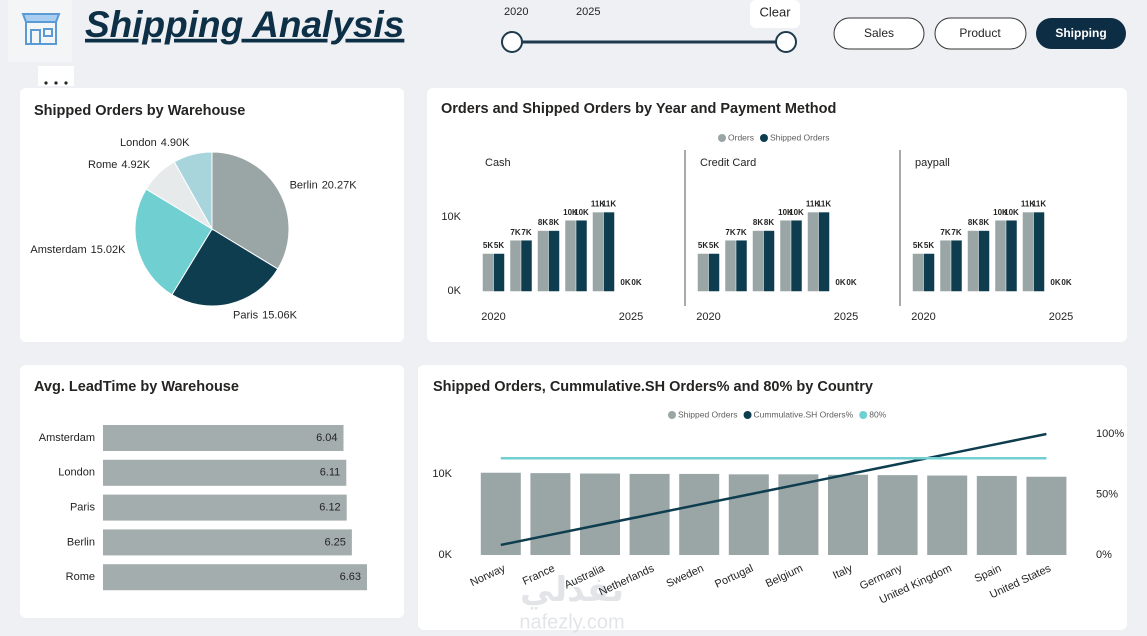  What do you see at coordinates (877, 414) in the screenshot?
I see `legend-label: 80%` at bounding box center [877, 414].